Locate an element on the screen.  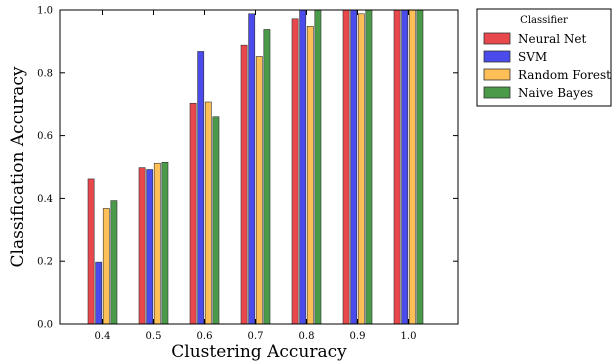
bar-random-forest-0.7 is located at coordinates (259, 190).